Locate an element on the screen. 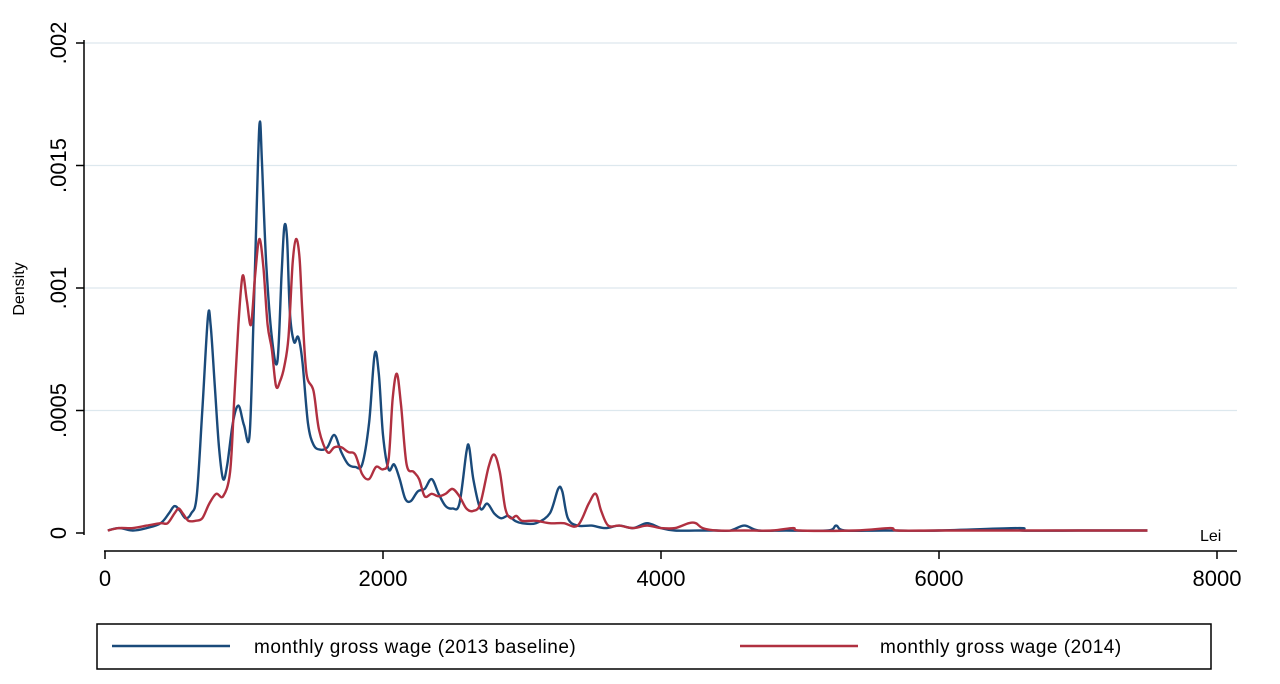 Image resolution: width=1280 pixels, height=684 pixels. y-tick-label-4: .002 is located at coordinates (58, 43).